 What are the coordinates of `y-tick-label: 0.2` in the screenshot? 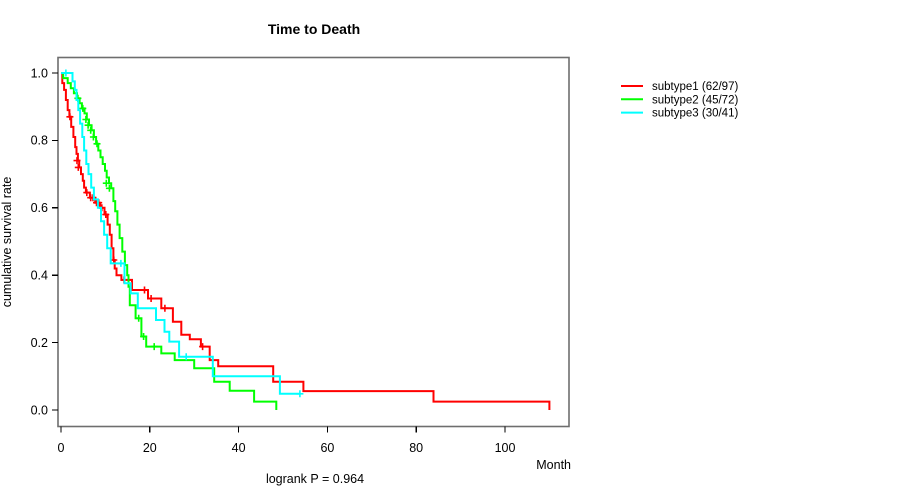 It's located at (39, 343).